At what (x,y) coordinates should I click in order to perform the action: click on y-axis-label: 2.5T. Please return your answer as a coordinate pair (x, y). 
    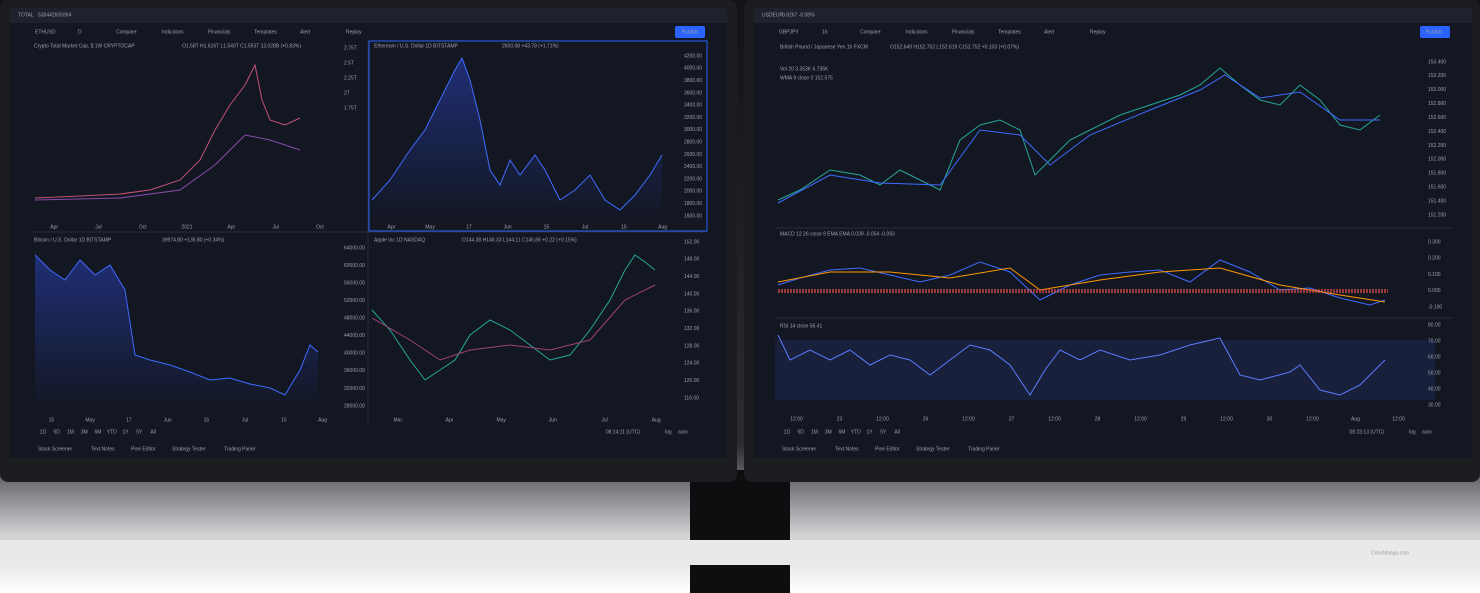
    Looking at the image, I should click on (349, 63).